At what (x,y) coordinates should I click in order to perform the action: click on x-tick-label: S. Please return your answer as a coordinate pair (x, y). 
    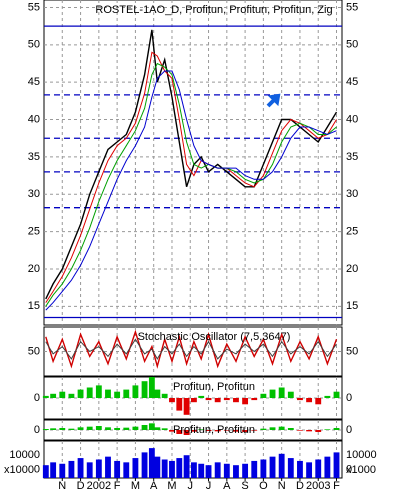
    Looking at the image, I should click on (244, 486).